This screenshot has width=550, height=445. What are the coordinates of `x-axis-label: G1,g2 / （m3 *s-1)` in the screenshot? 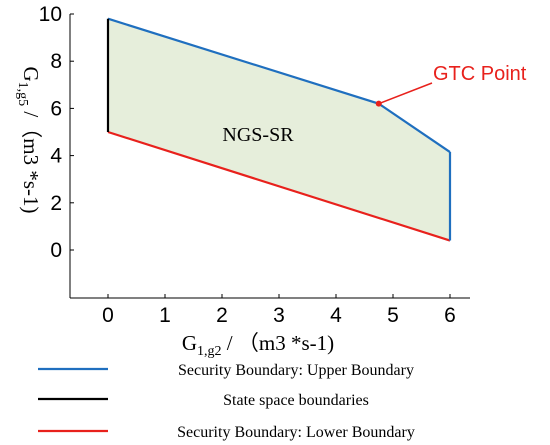 It's located at (258, 345).